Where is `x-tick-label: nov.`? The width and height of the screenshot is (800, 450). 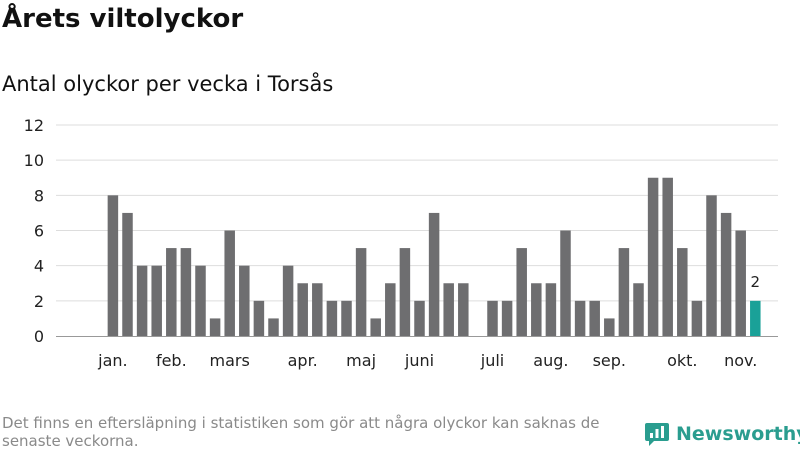
x-tick-label: nov. is located at coordinates (740, 360).